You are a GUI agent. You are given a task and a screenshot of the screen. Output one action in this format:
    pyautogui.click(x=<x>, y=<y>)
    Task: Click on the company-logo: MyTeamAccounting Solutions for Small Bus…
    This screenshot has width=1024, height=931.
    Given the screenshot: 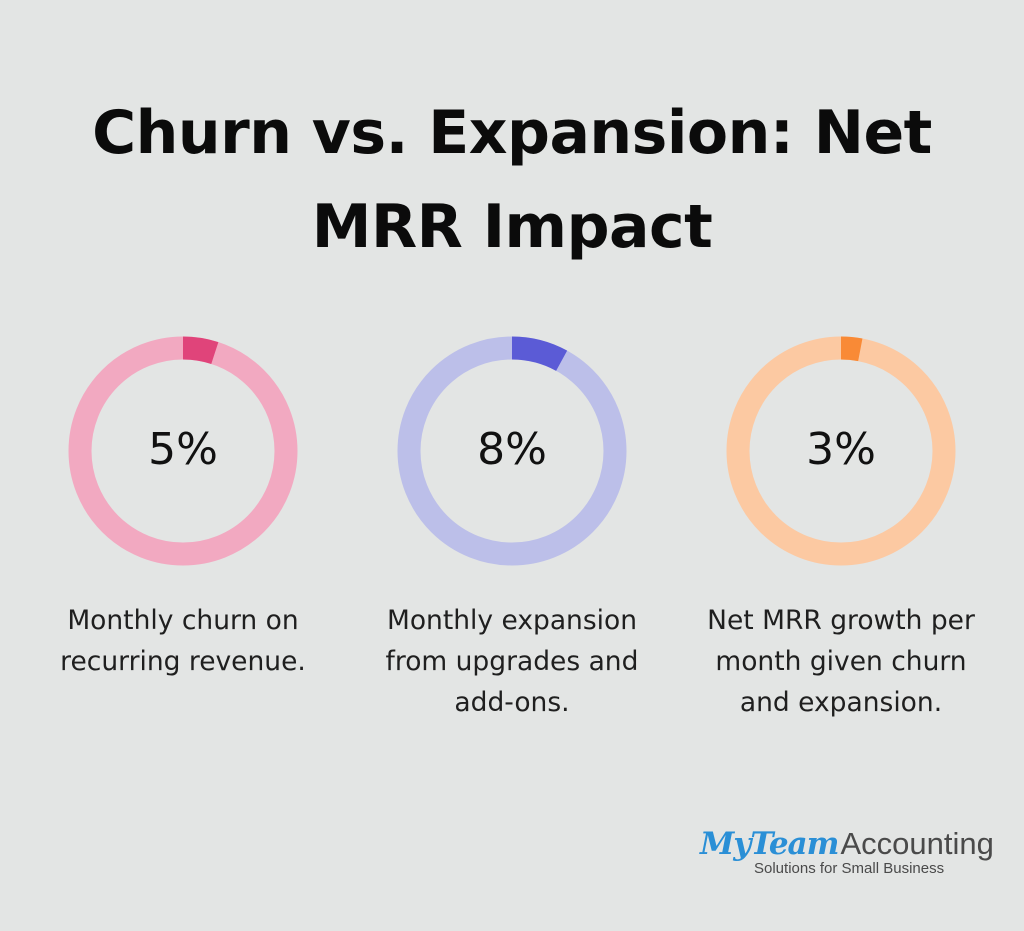 What is the action you would take?
    pyautogui.click(x=850, y=851)
    